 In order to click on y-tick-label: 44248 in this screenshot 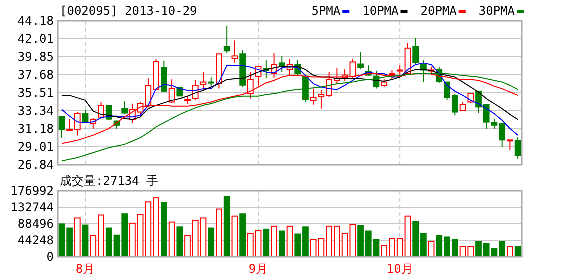, I will do `click(36, 241)`.